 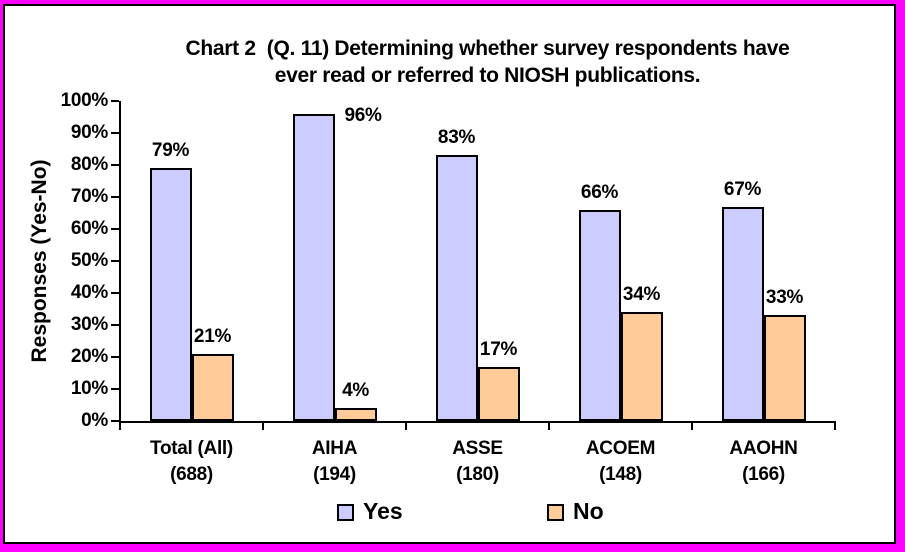 I want to click on y-tick-label-60: 60%, so click(x=89, y=228).